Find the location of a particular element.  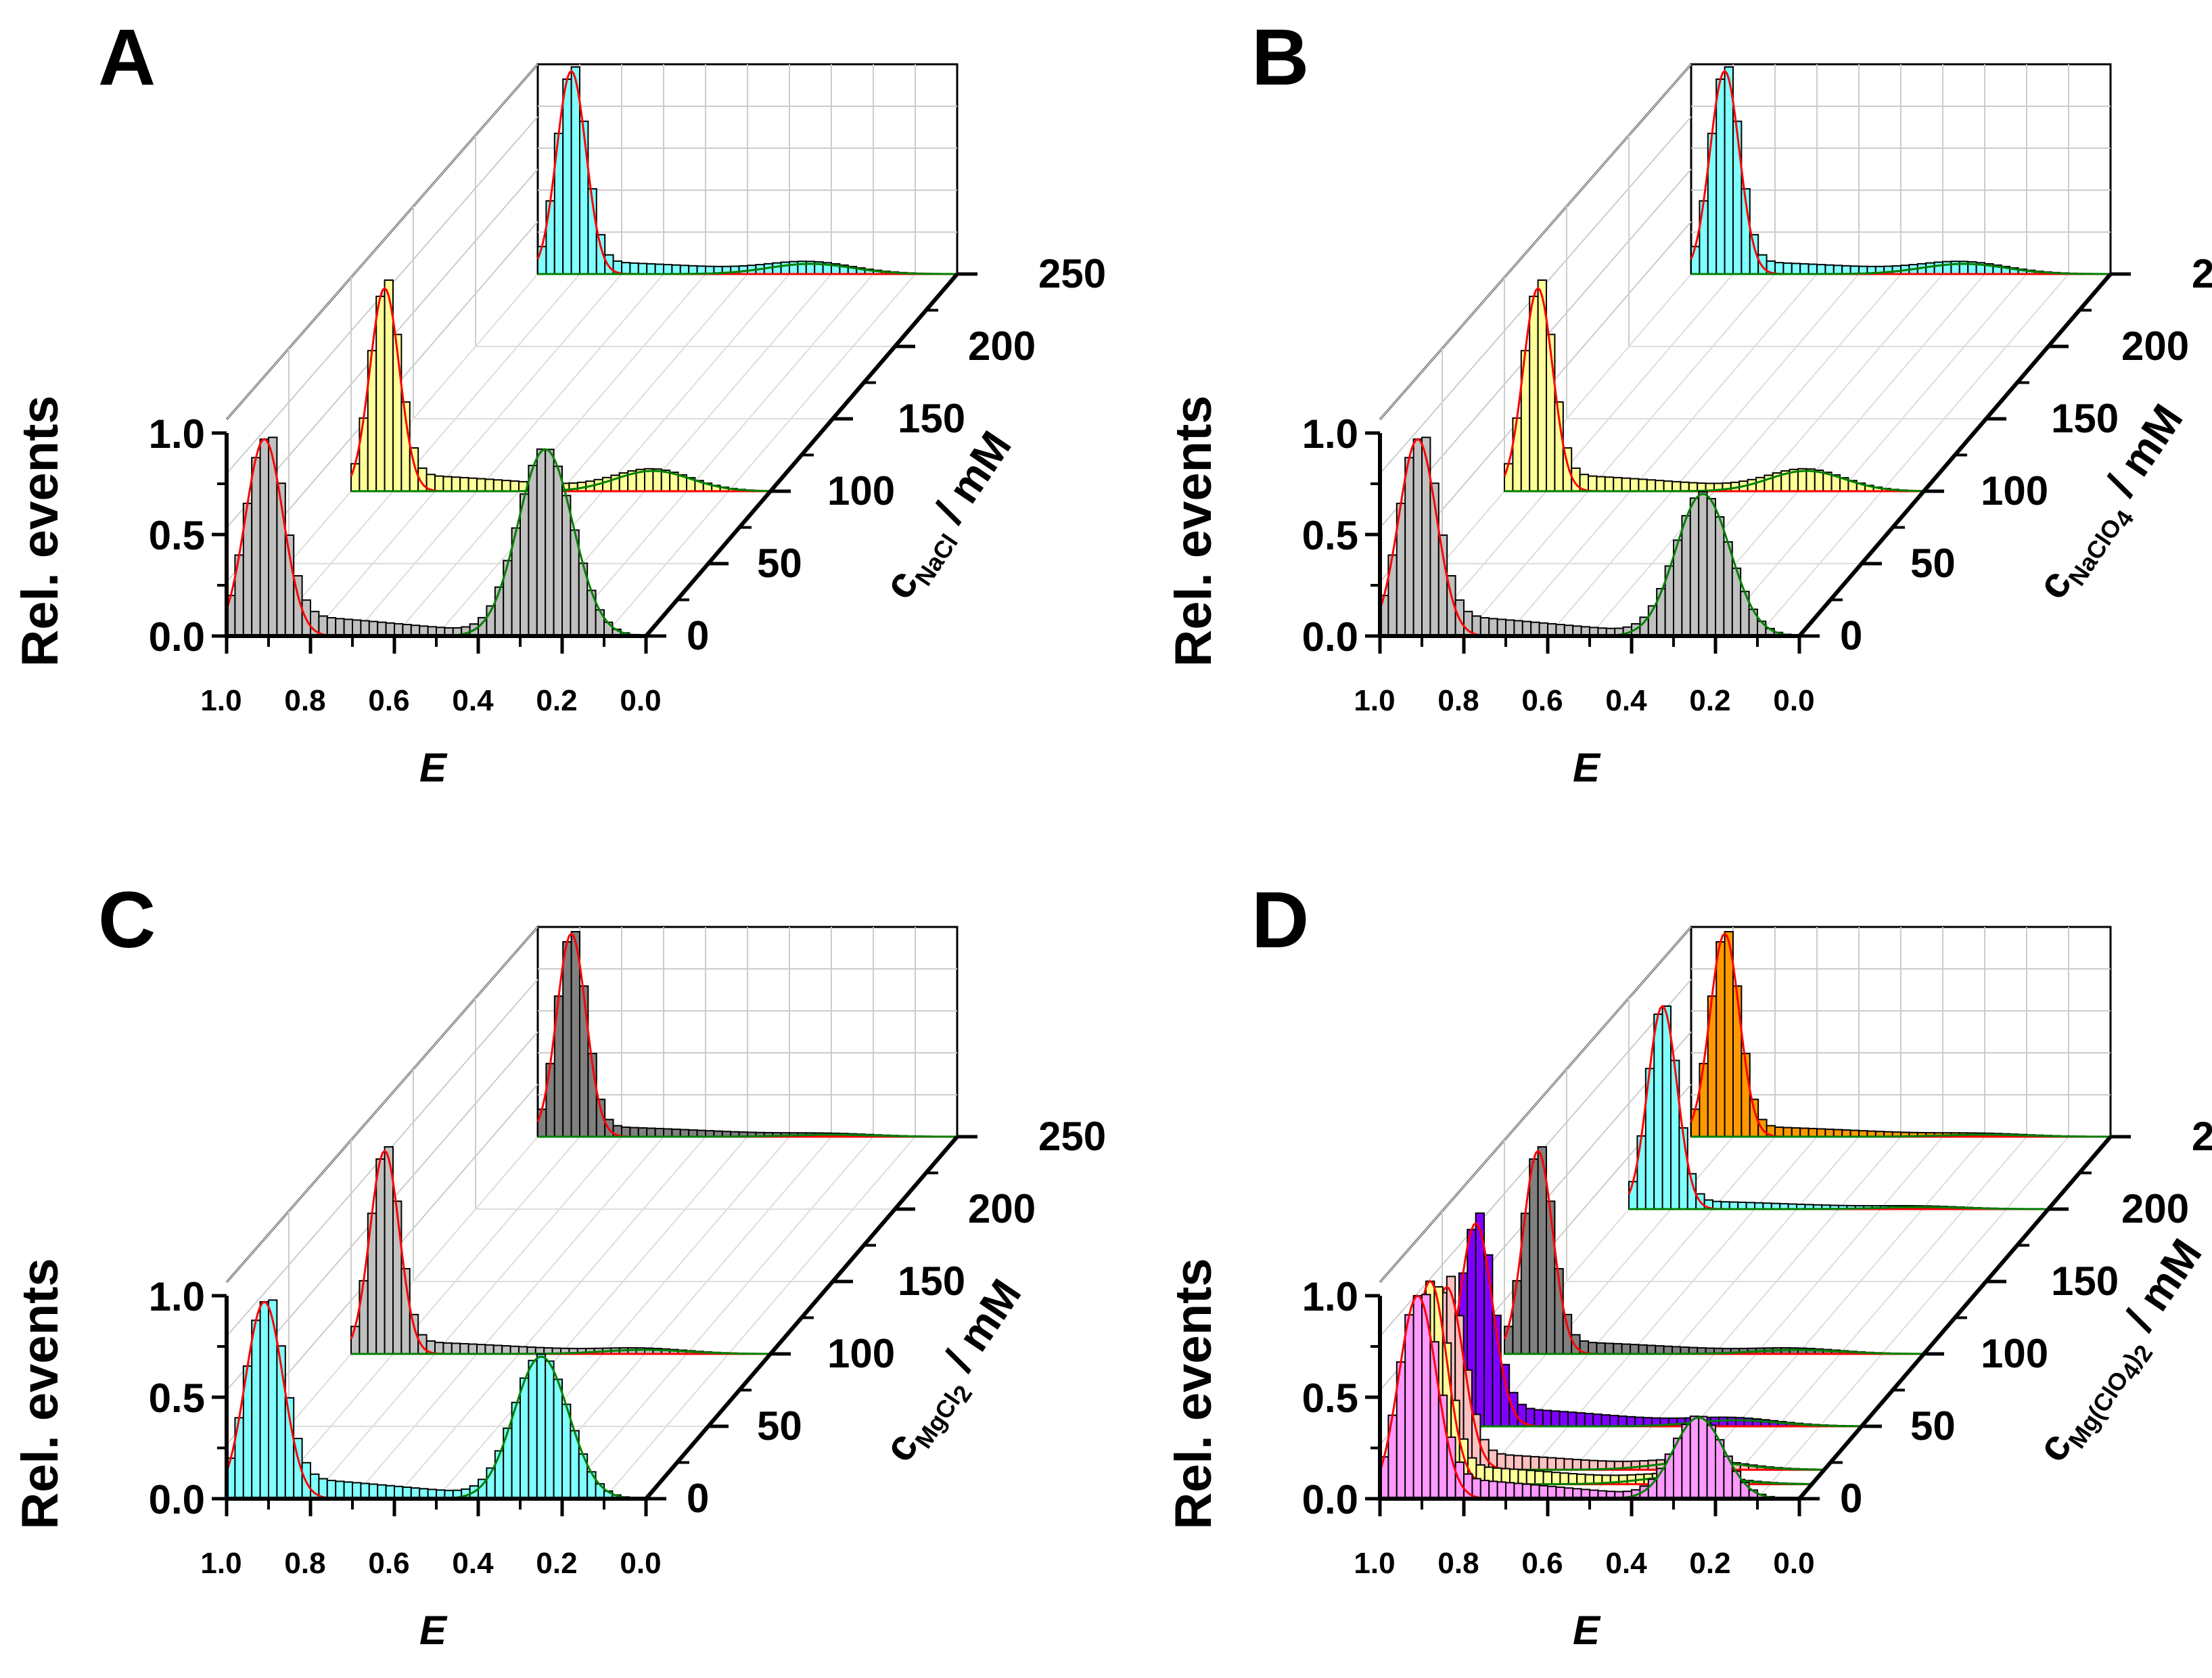

x-axis-label: E is located at coordinates (1587, 1630).